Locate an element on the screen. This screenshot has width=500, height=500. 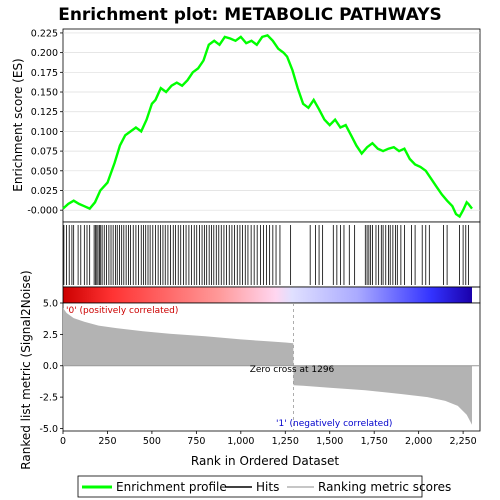
es-y-tick-label: 0.150 is located at coordinates (44, 93).